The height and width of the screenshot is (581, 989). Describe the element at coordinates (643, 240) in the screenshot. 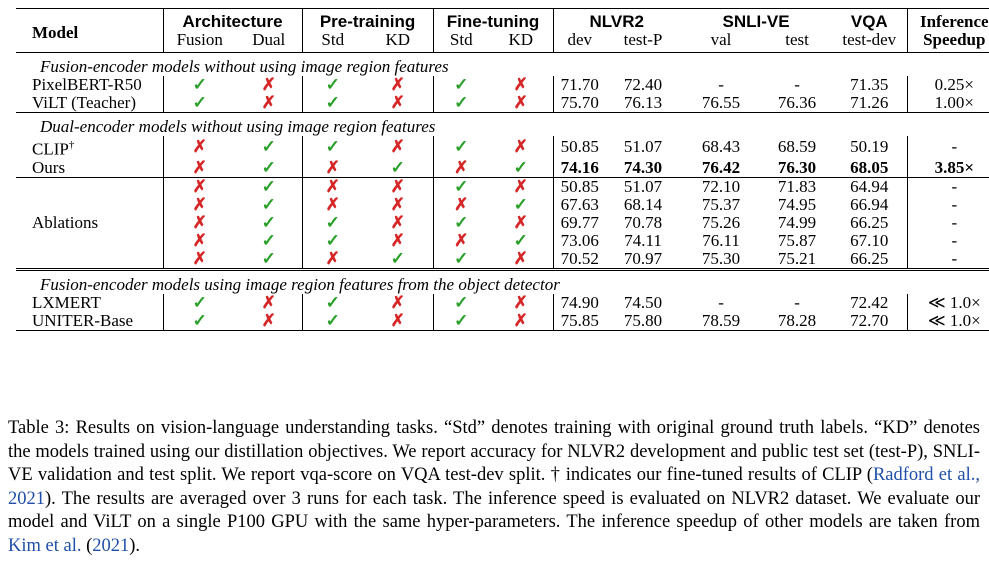

I see `score-cell: 74.11` at that location.